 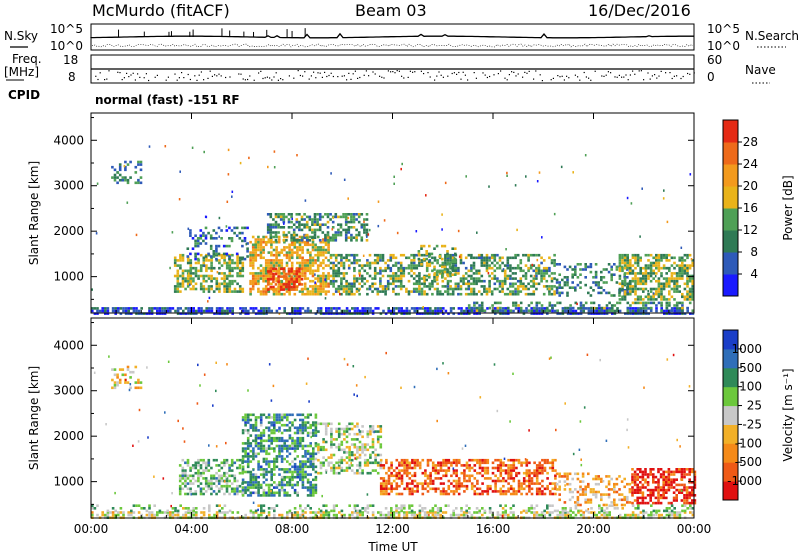 What do you see at coordinates (730, 219) in the screenshot?
I see `colorbar-segment` at bounding box center [730, 219].